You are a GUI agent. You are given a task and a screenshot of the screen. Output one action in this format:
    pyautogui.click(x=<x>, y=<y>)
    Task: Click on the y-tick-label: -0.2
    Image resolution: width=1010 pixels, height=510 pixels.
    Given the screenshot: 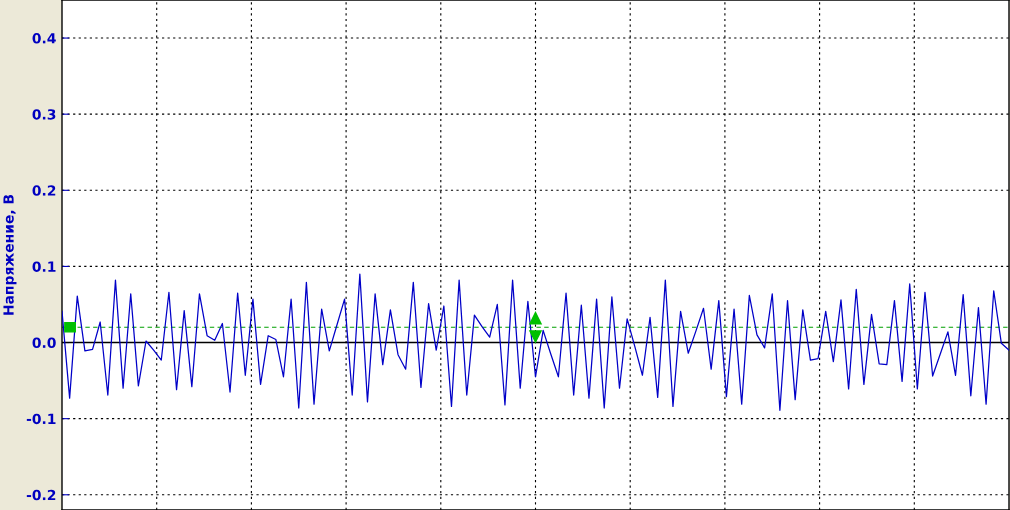 What is the action you would take?
    pyautogui.click(x=41, y=495)
    